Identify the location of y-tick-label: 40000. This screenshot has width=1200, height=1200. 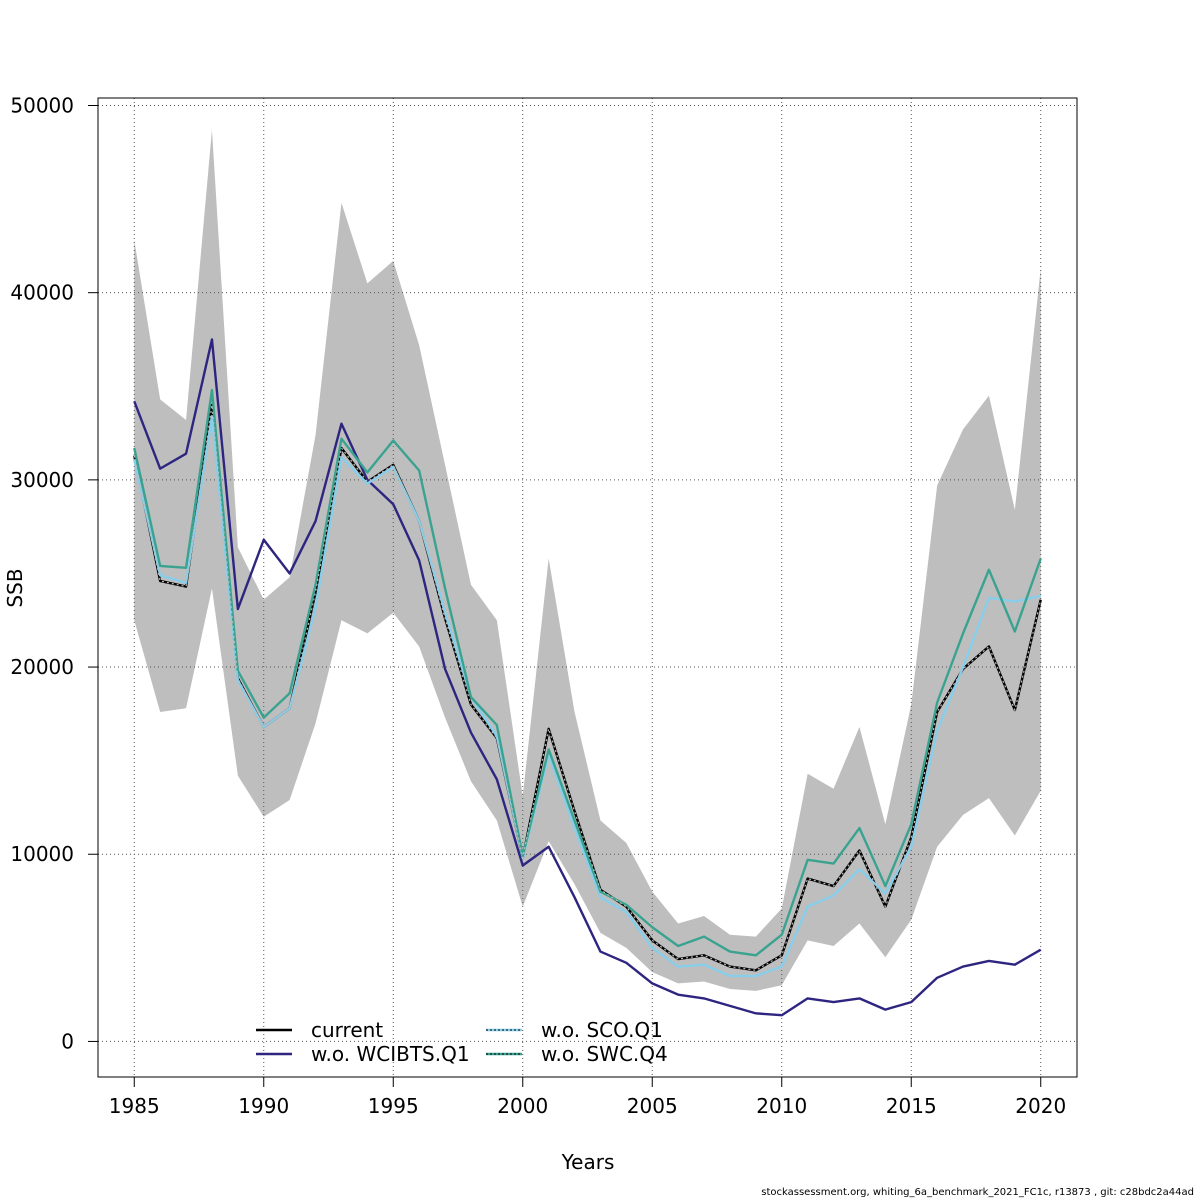
(42, 293).